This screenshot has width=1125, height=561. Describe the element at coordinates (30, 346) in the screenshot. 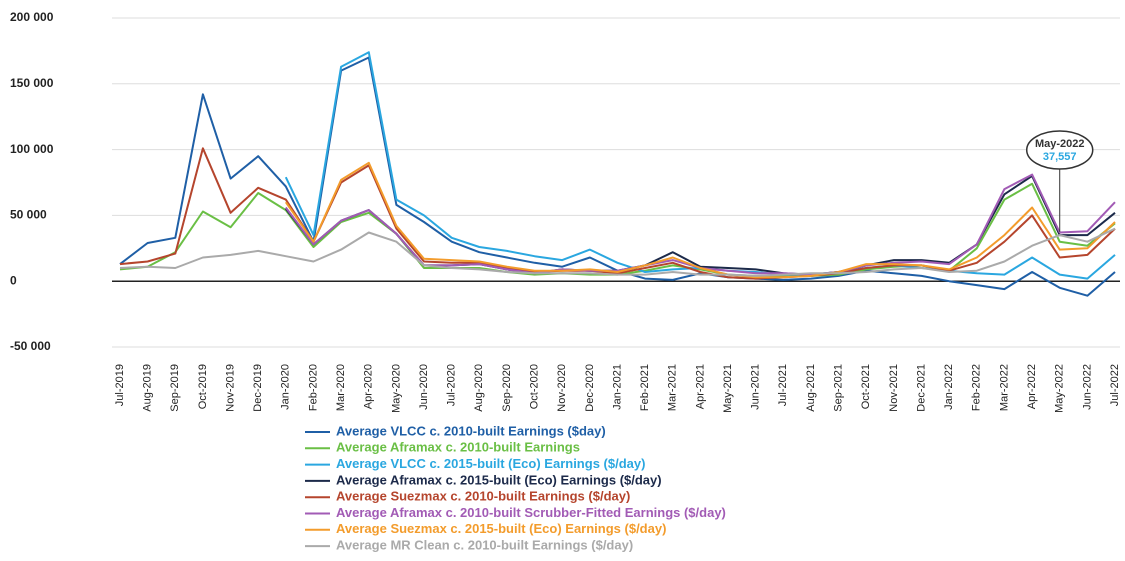

I see `y-tick-label: -50 000` at that location.